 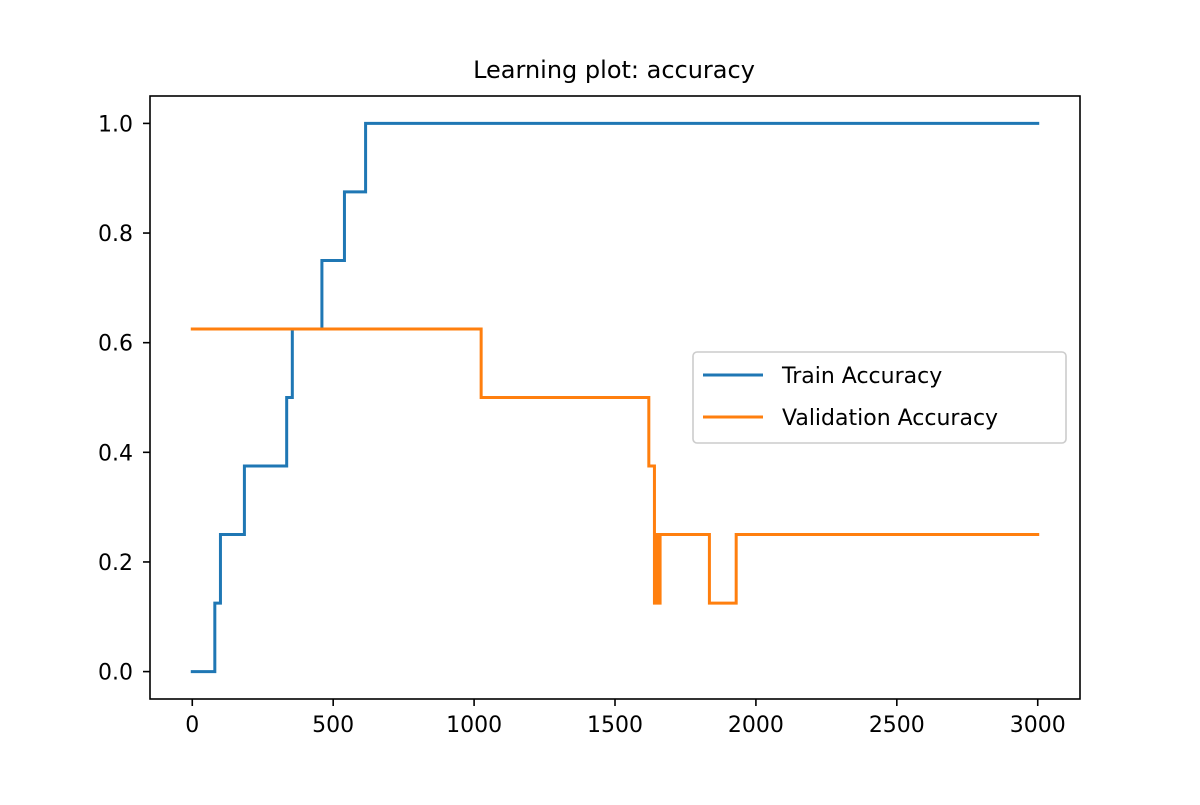 What do you see at coordinates (861, 376) in the screenshot?
I see `legend-label-0: Train Accuracy` at bounding box center [861, 376].